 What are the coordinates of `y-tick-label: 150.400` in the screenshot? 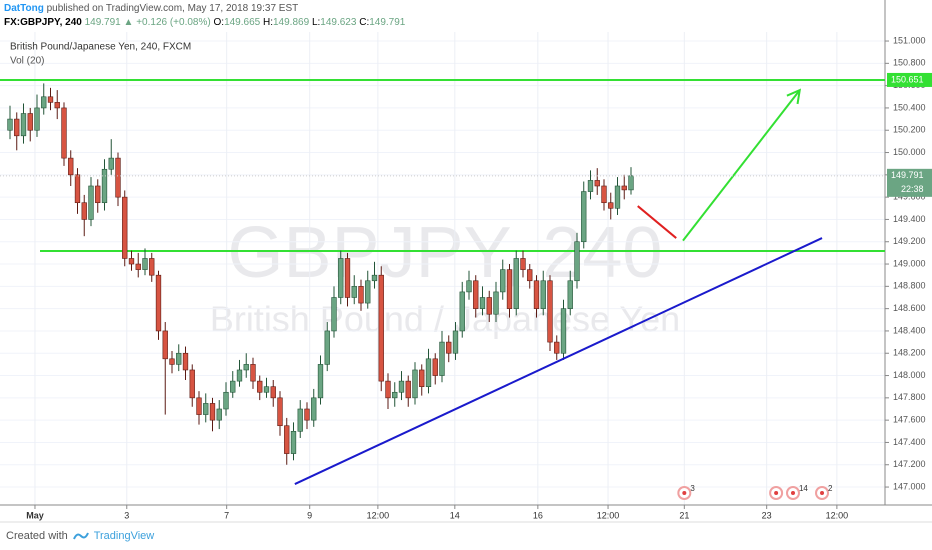 It's located at (909, 107).